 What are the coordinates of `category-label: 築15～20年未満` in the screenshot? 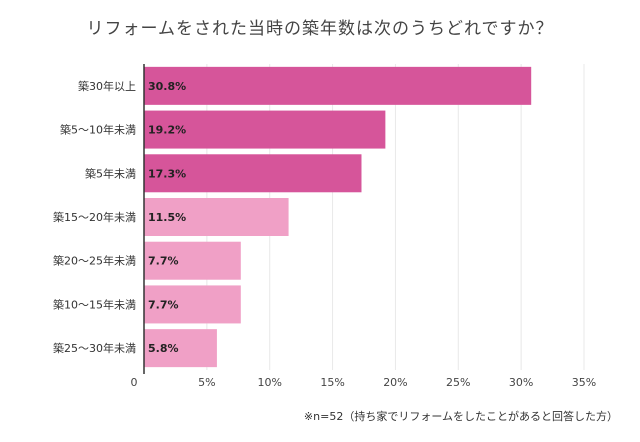 It's located at (94, 217).